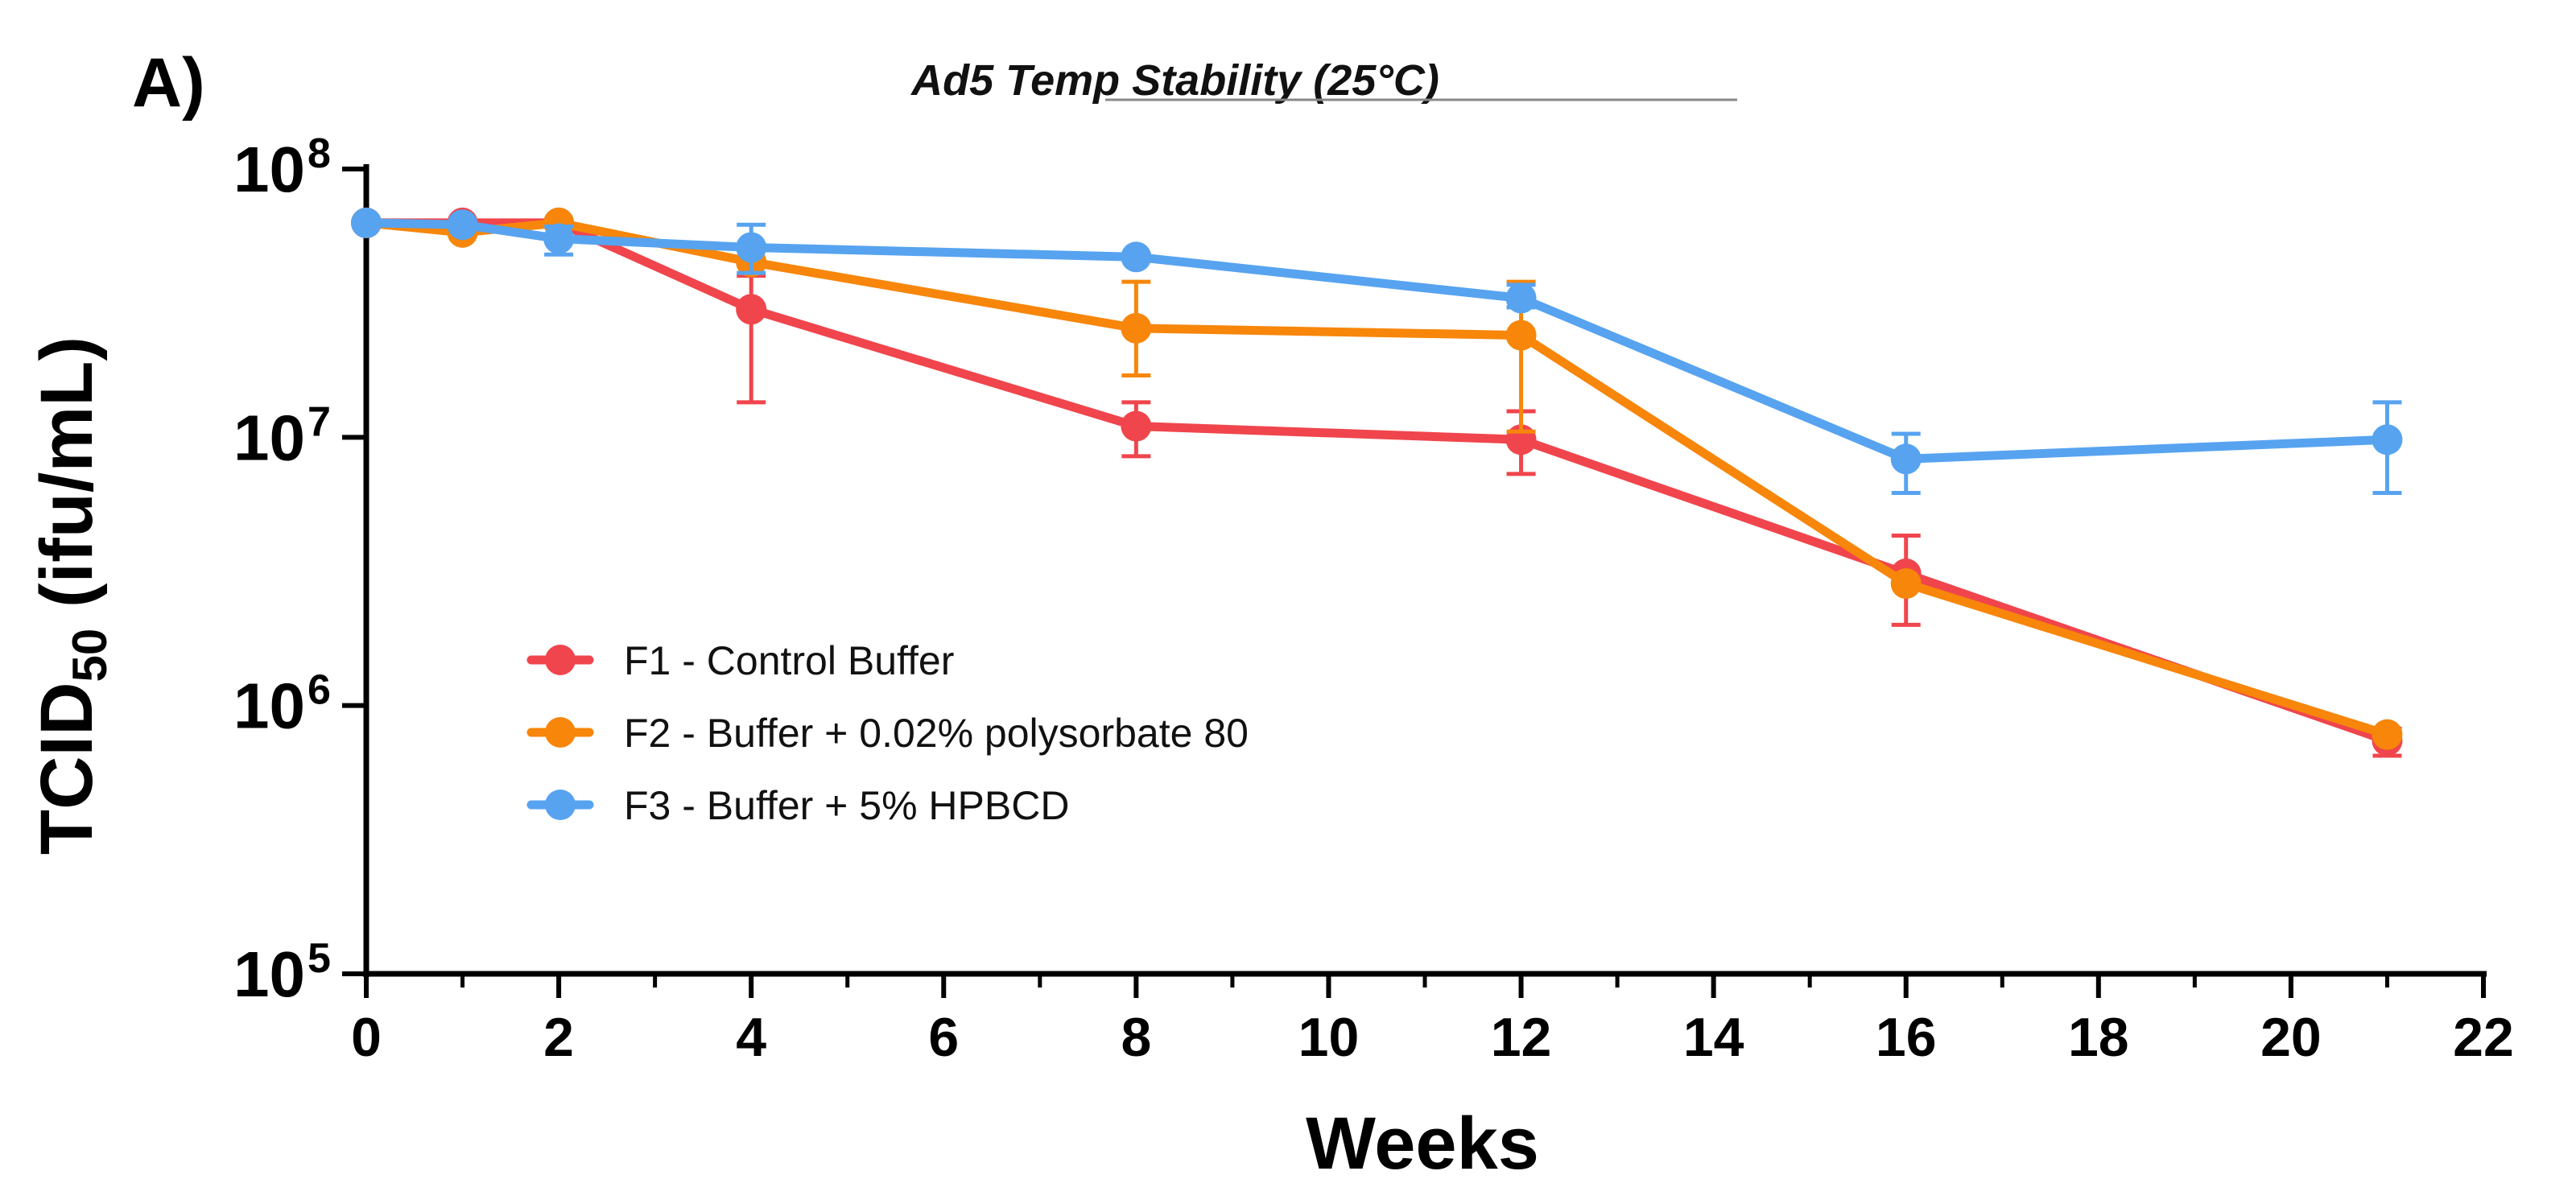  Describe the element at coordinates (1906, 1037) in the screenshot. I see `x-tick-label: 16` at that location.